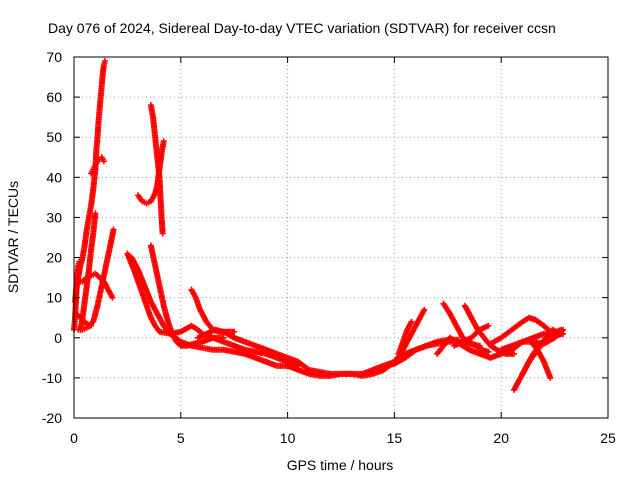 The width and height of the screenshot is (640, 480). What do you see at coordinates (501, 438) in the screenshot?
I see `x-tick-label: 20` at bounding box center [501, 438].